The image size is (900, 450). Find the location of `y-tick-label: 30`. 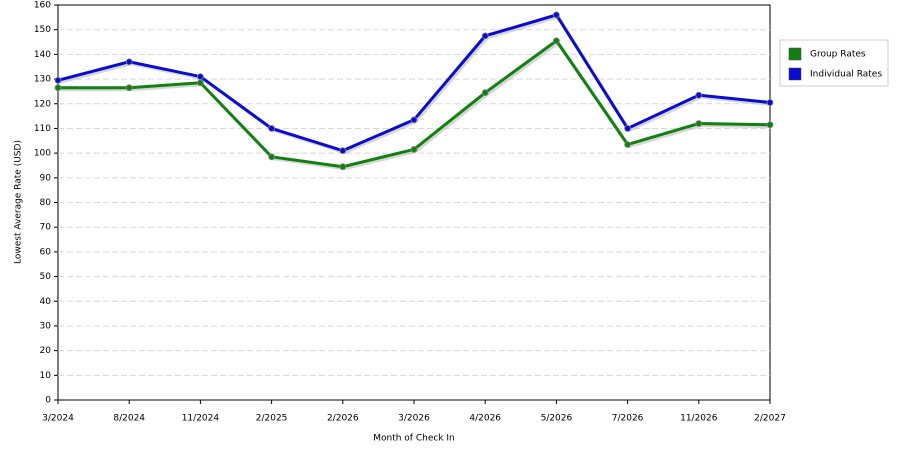

y-tick-label: 30 is located at coordinates (46, 326).